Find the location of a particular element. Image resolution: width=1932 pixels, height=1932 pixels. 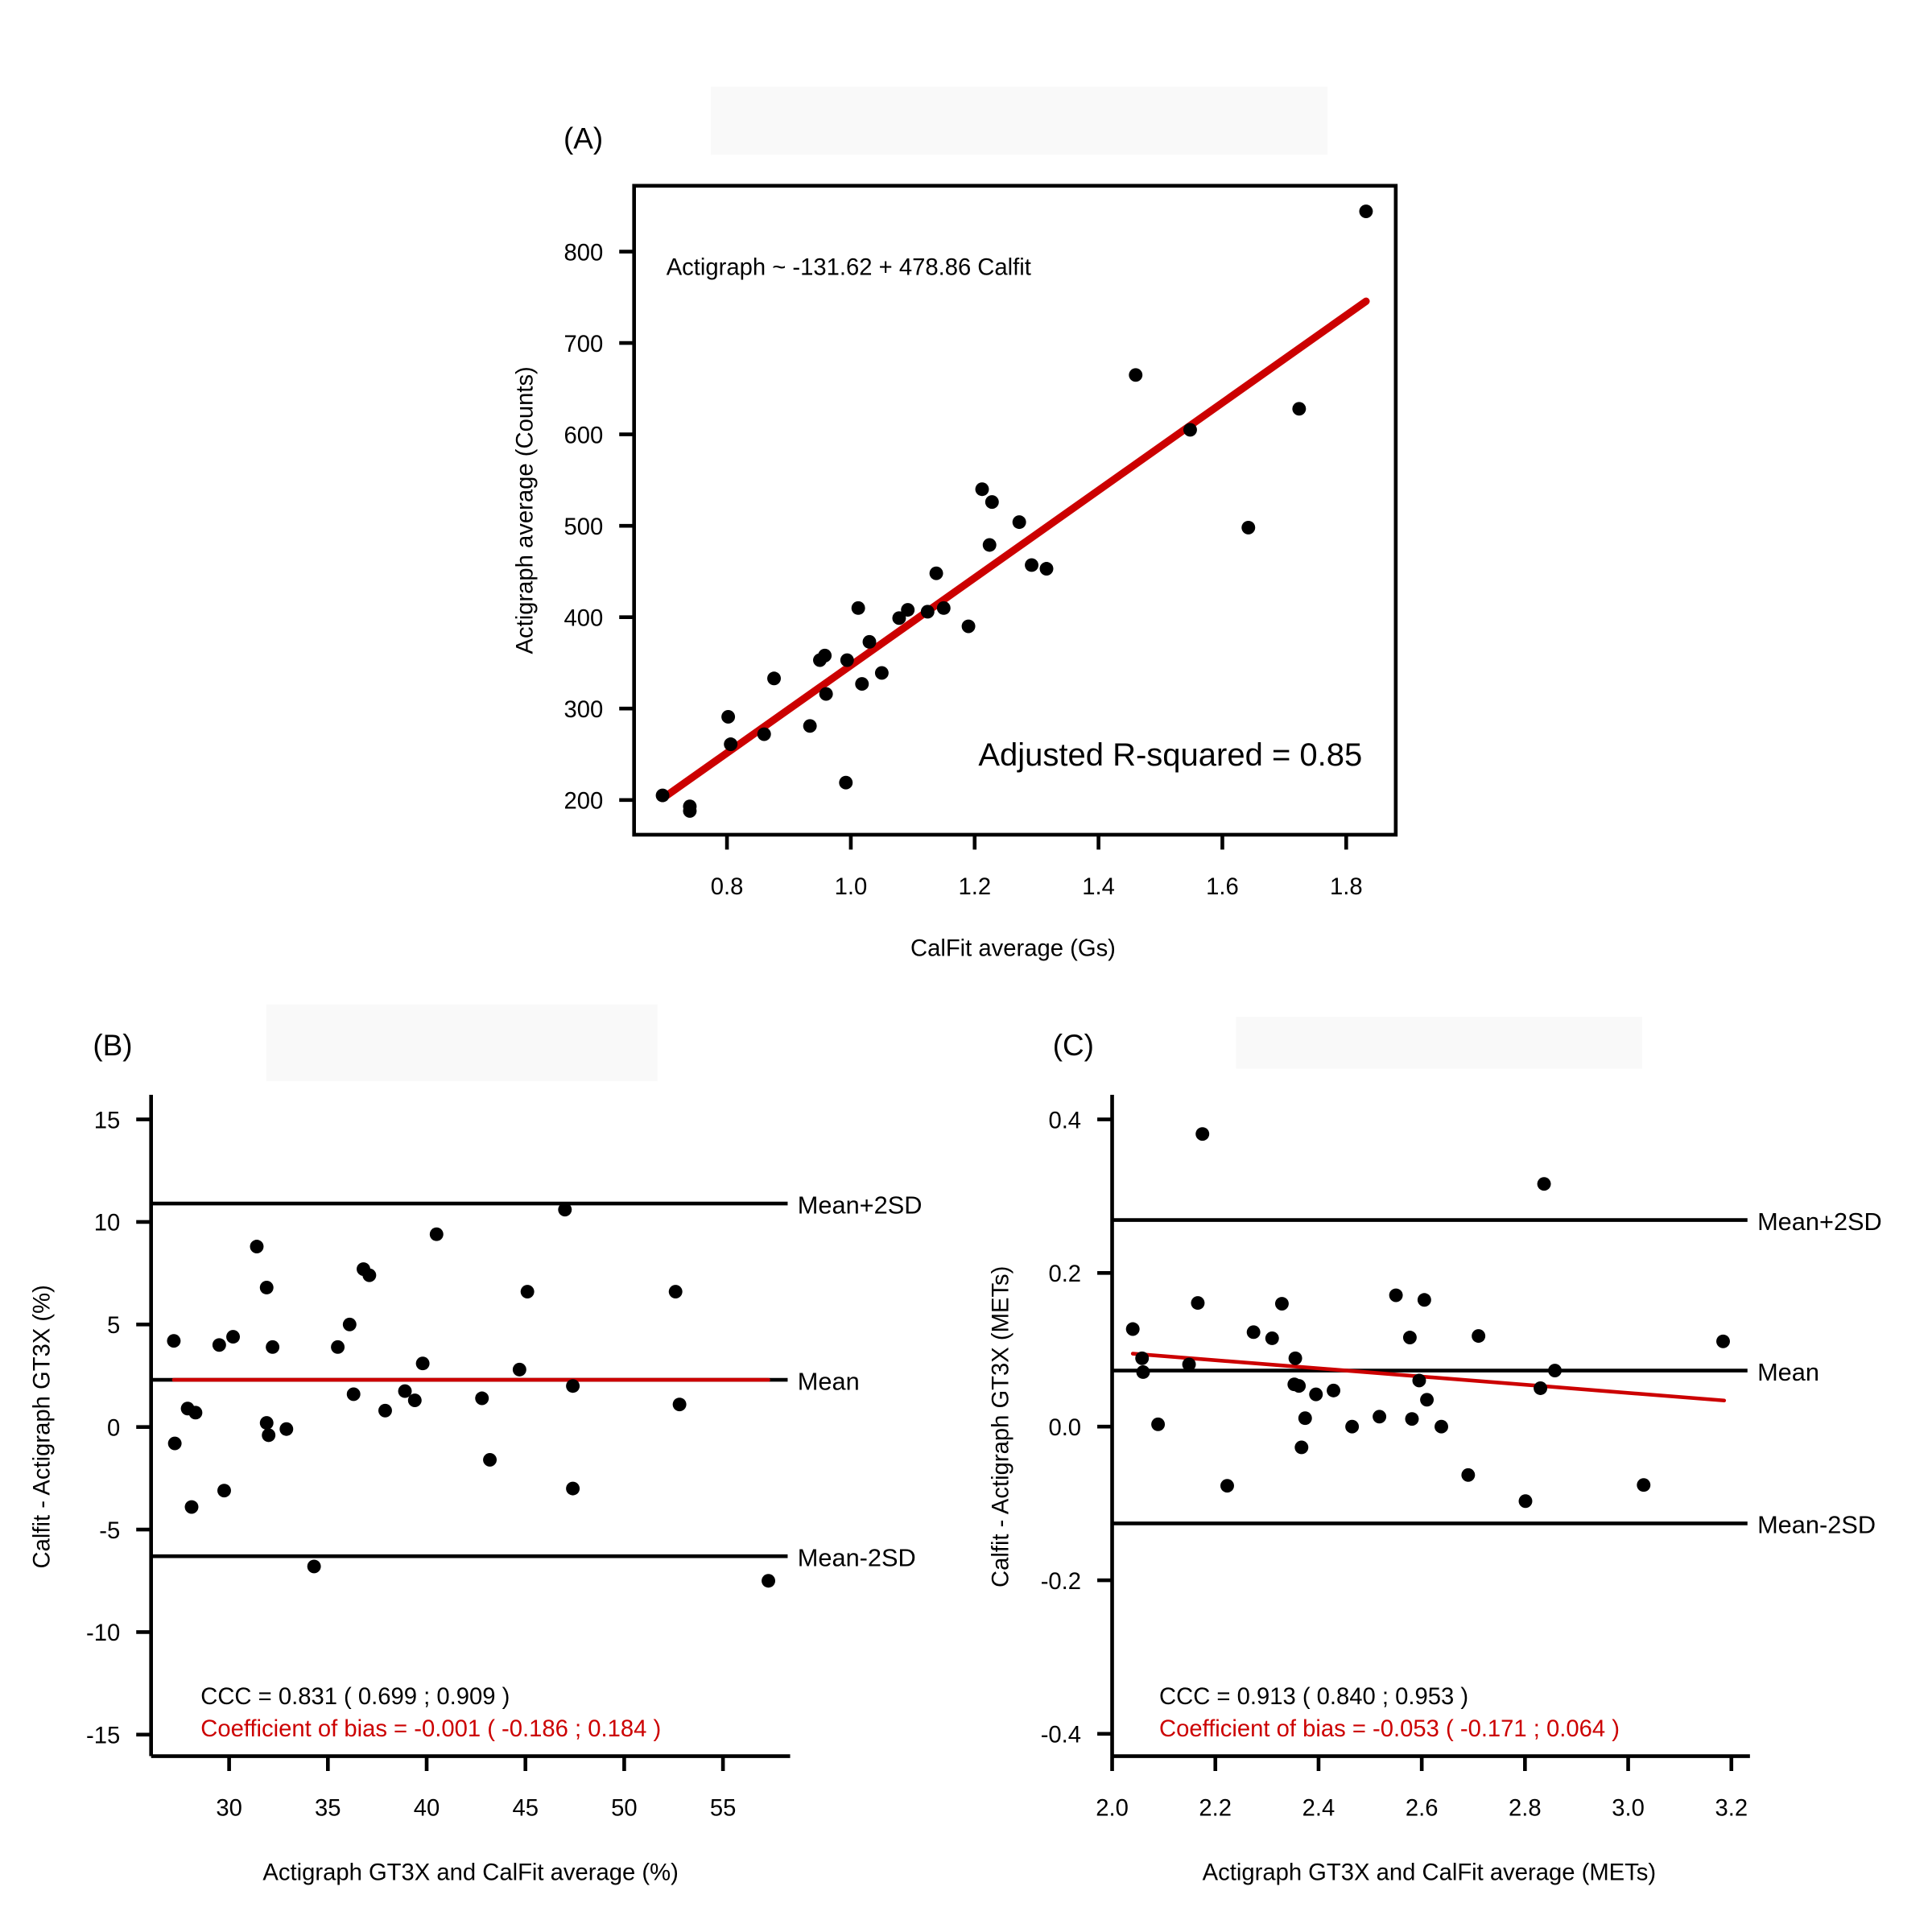

panel-a-y-tick-label: 700 is located at coordinates (583, 344).